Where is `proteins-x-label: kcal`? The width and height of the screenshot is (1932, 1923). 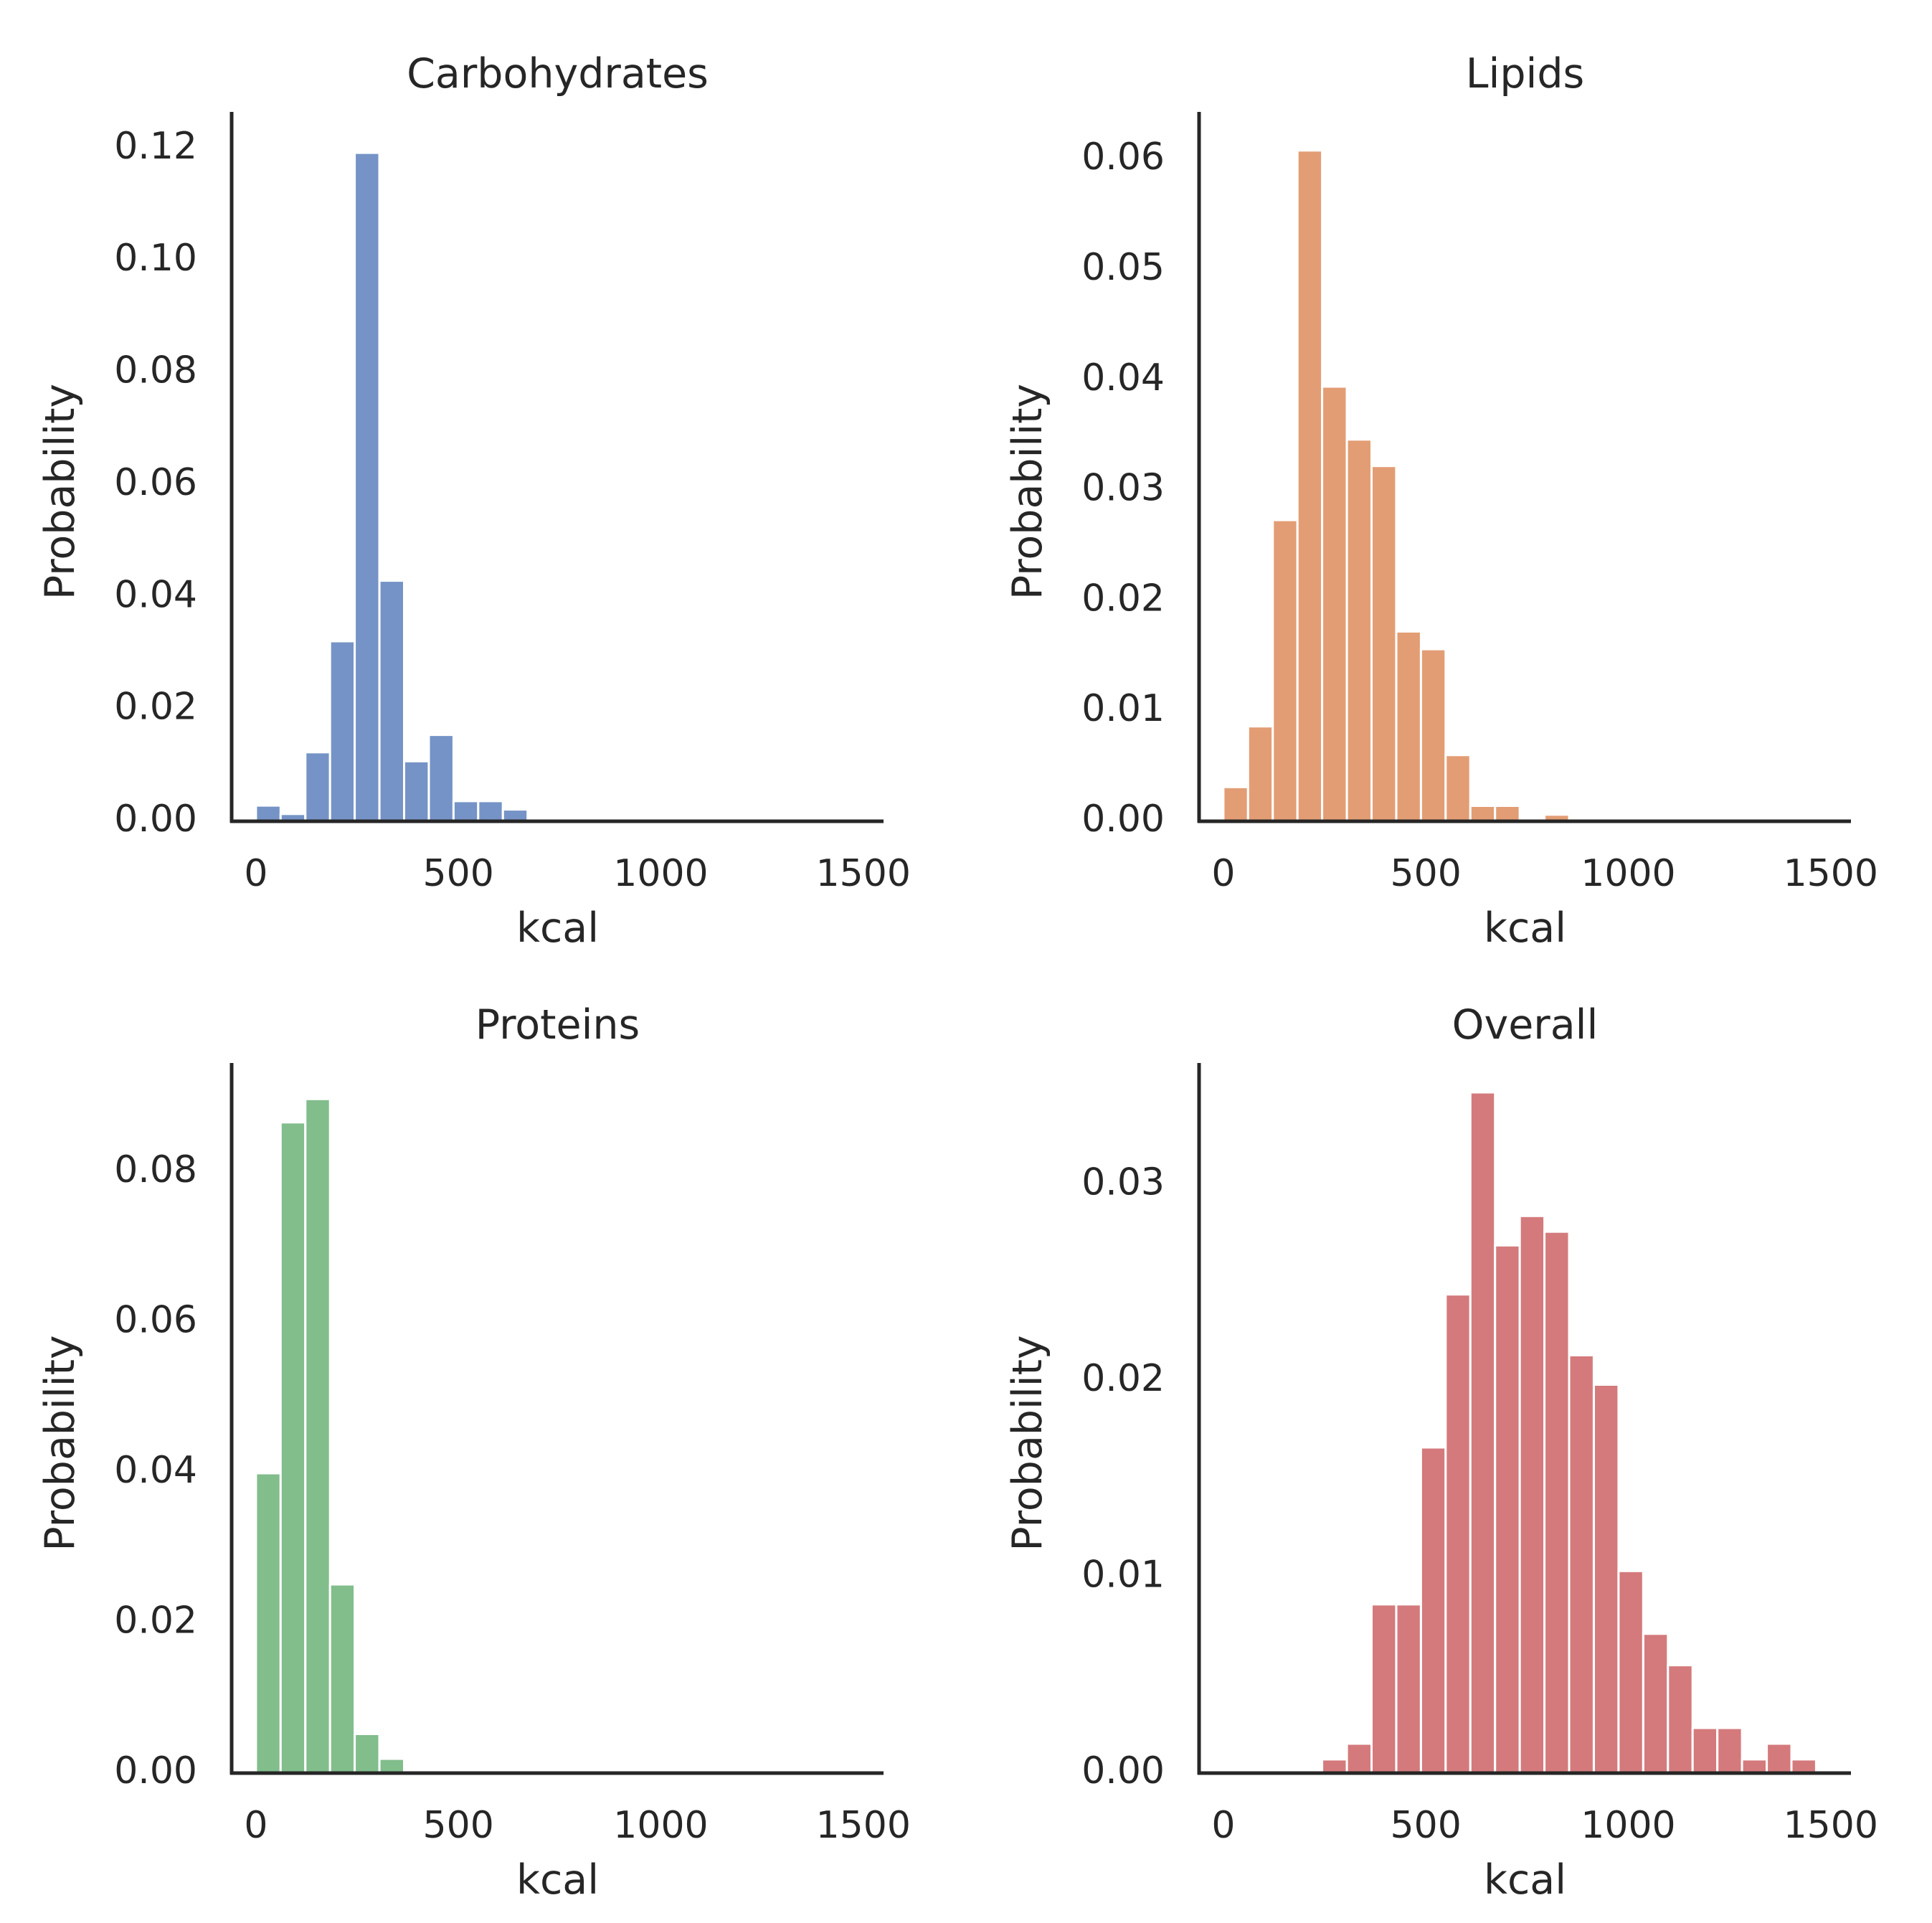 proteins-x-label: kcal is located at coordinates (557, 1880).